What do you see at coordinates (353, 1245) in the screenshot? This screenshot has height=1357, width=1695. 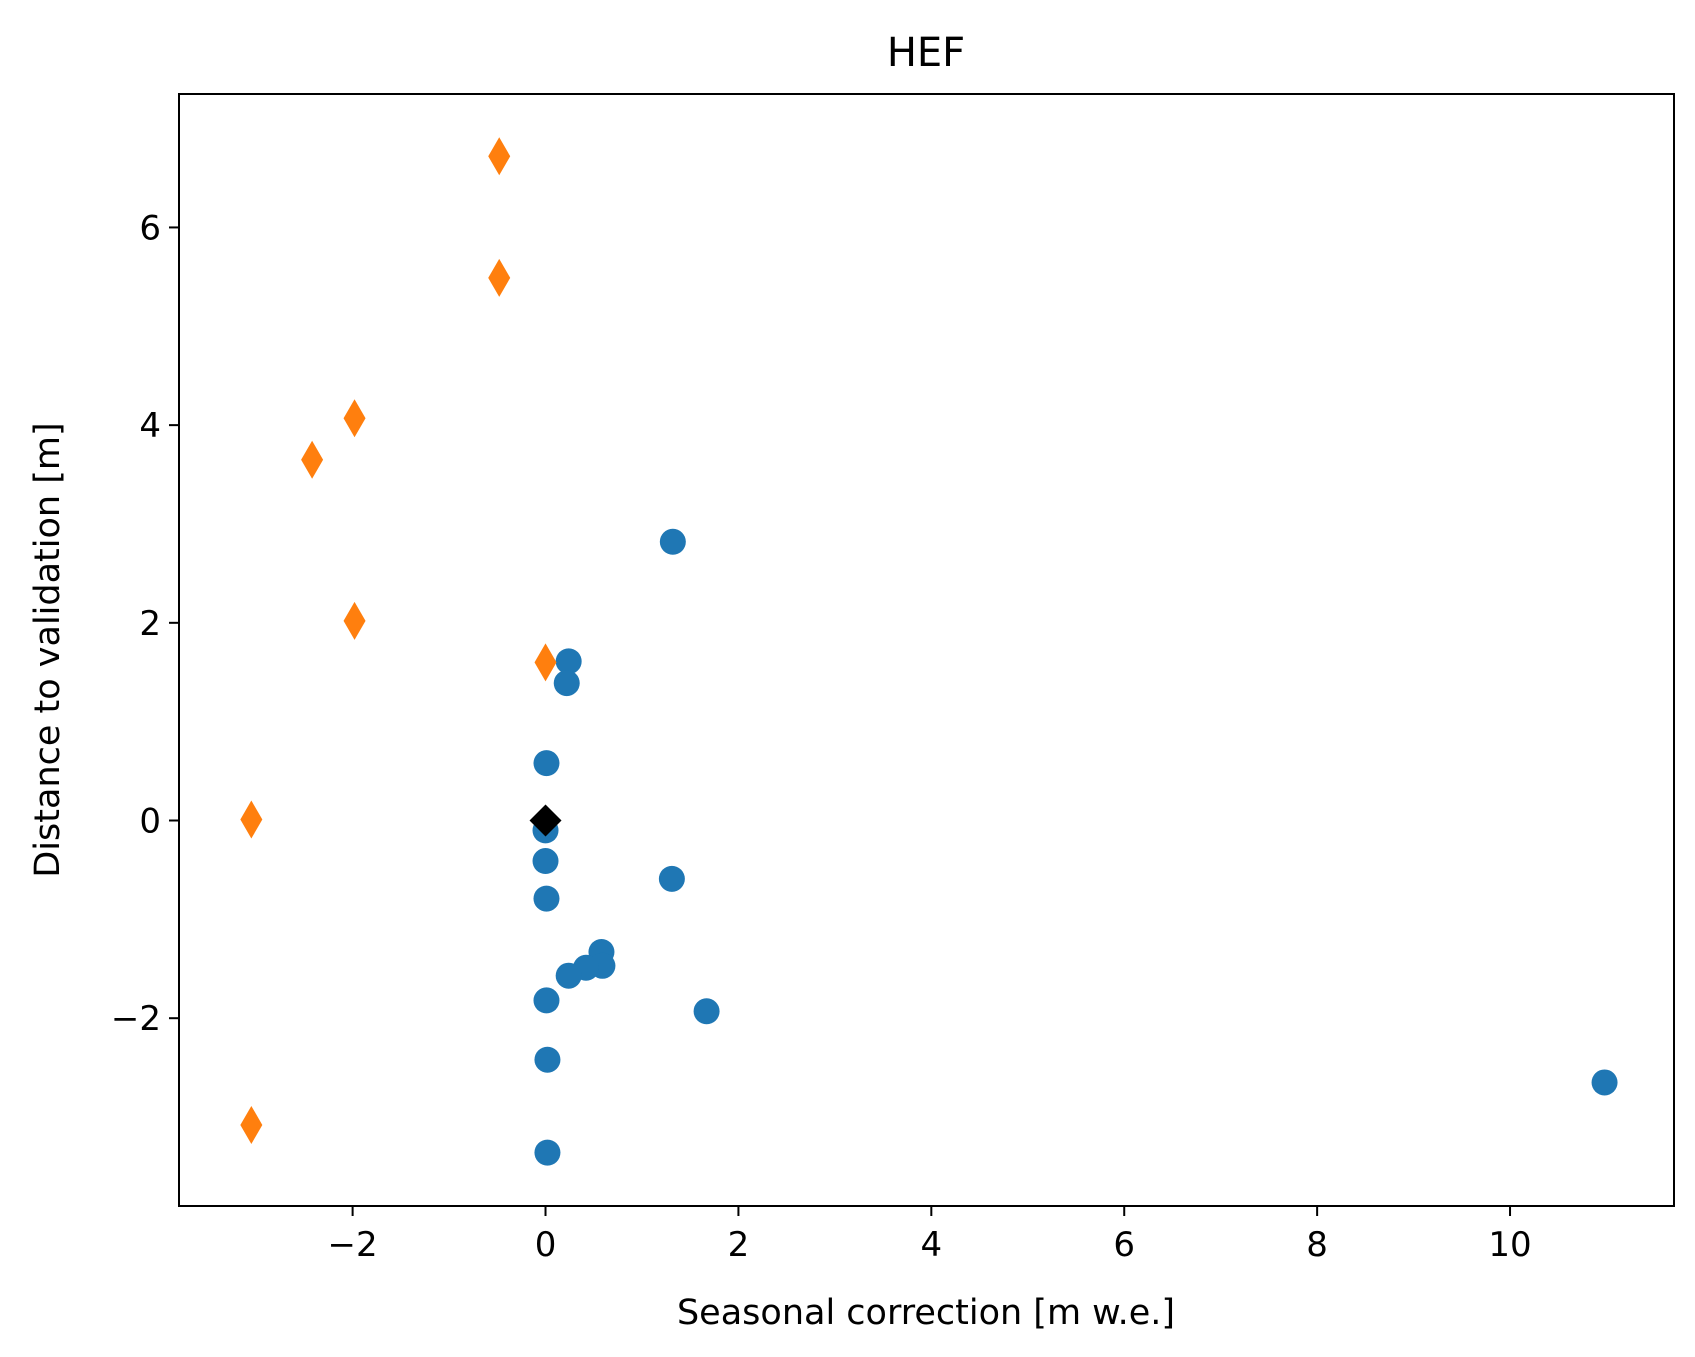 I see `x-tick-label: −2` at bounding box center [353, 1245].